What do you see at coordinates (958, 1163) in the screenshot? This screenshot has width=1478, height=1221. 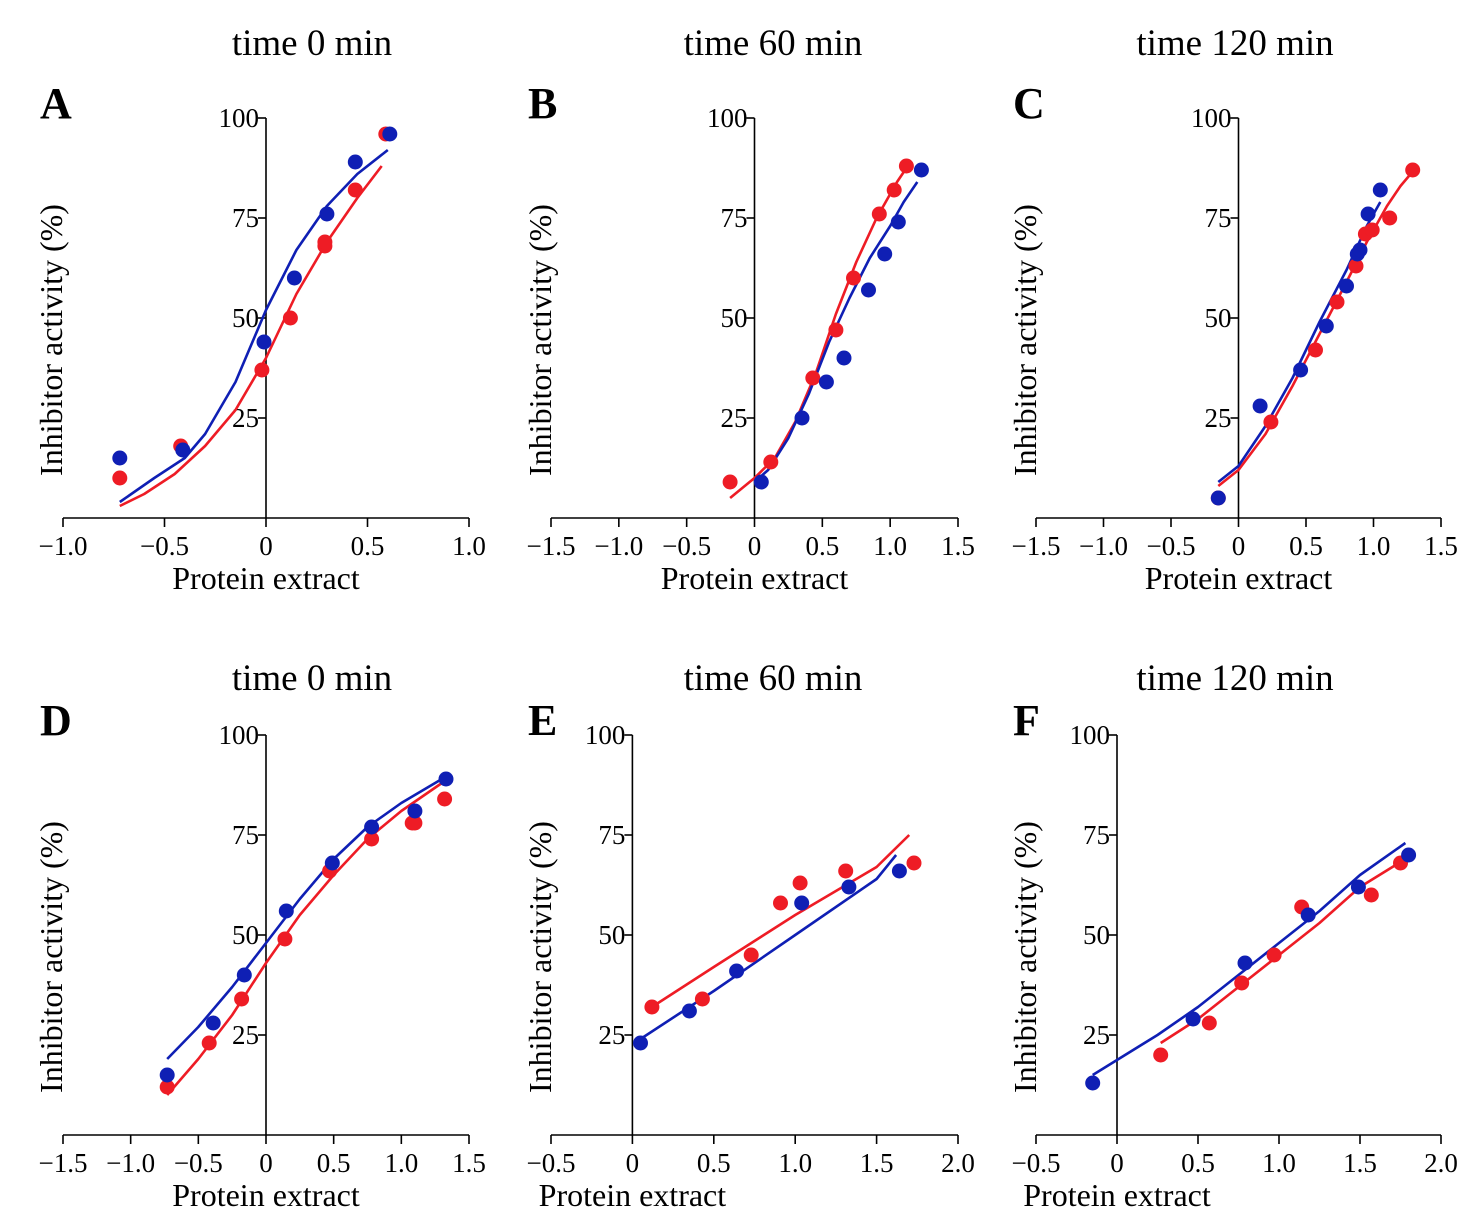 I see `x-tick-label: 2.0` at bounding box center [958, 1163].